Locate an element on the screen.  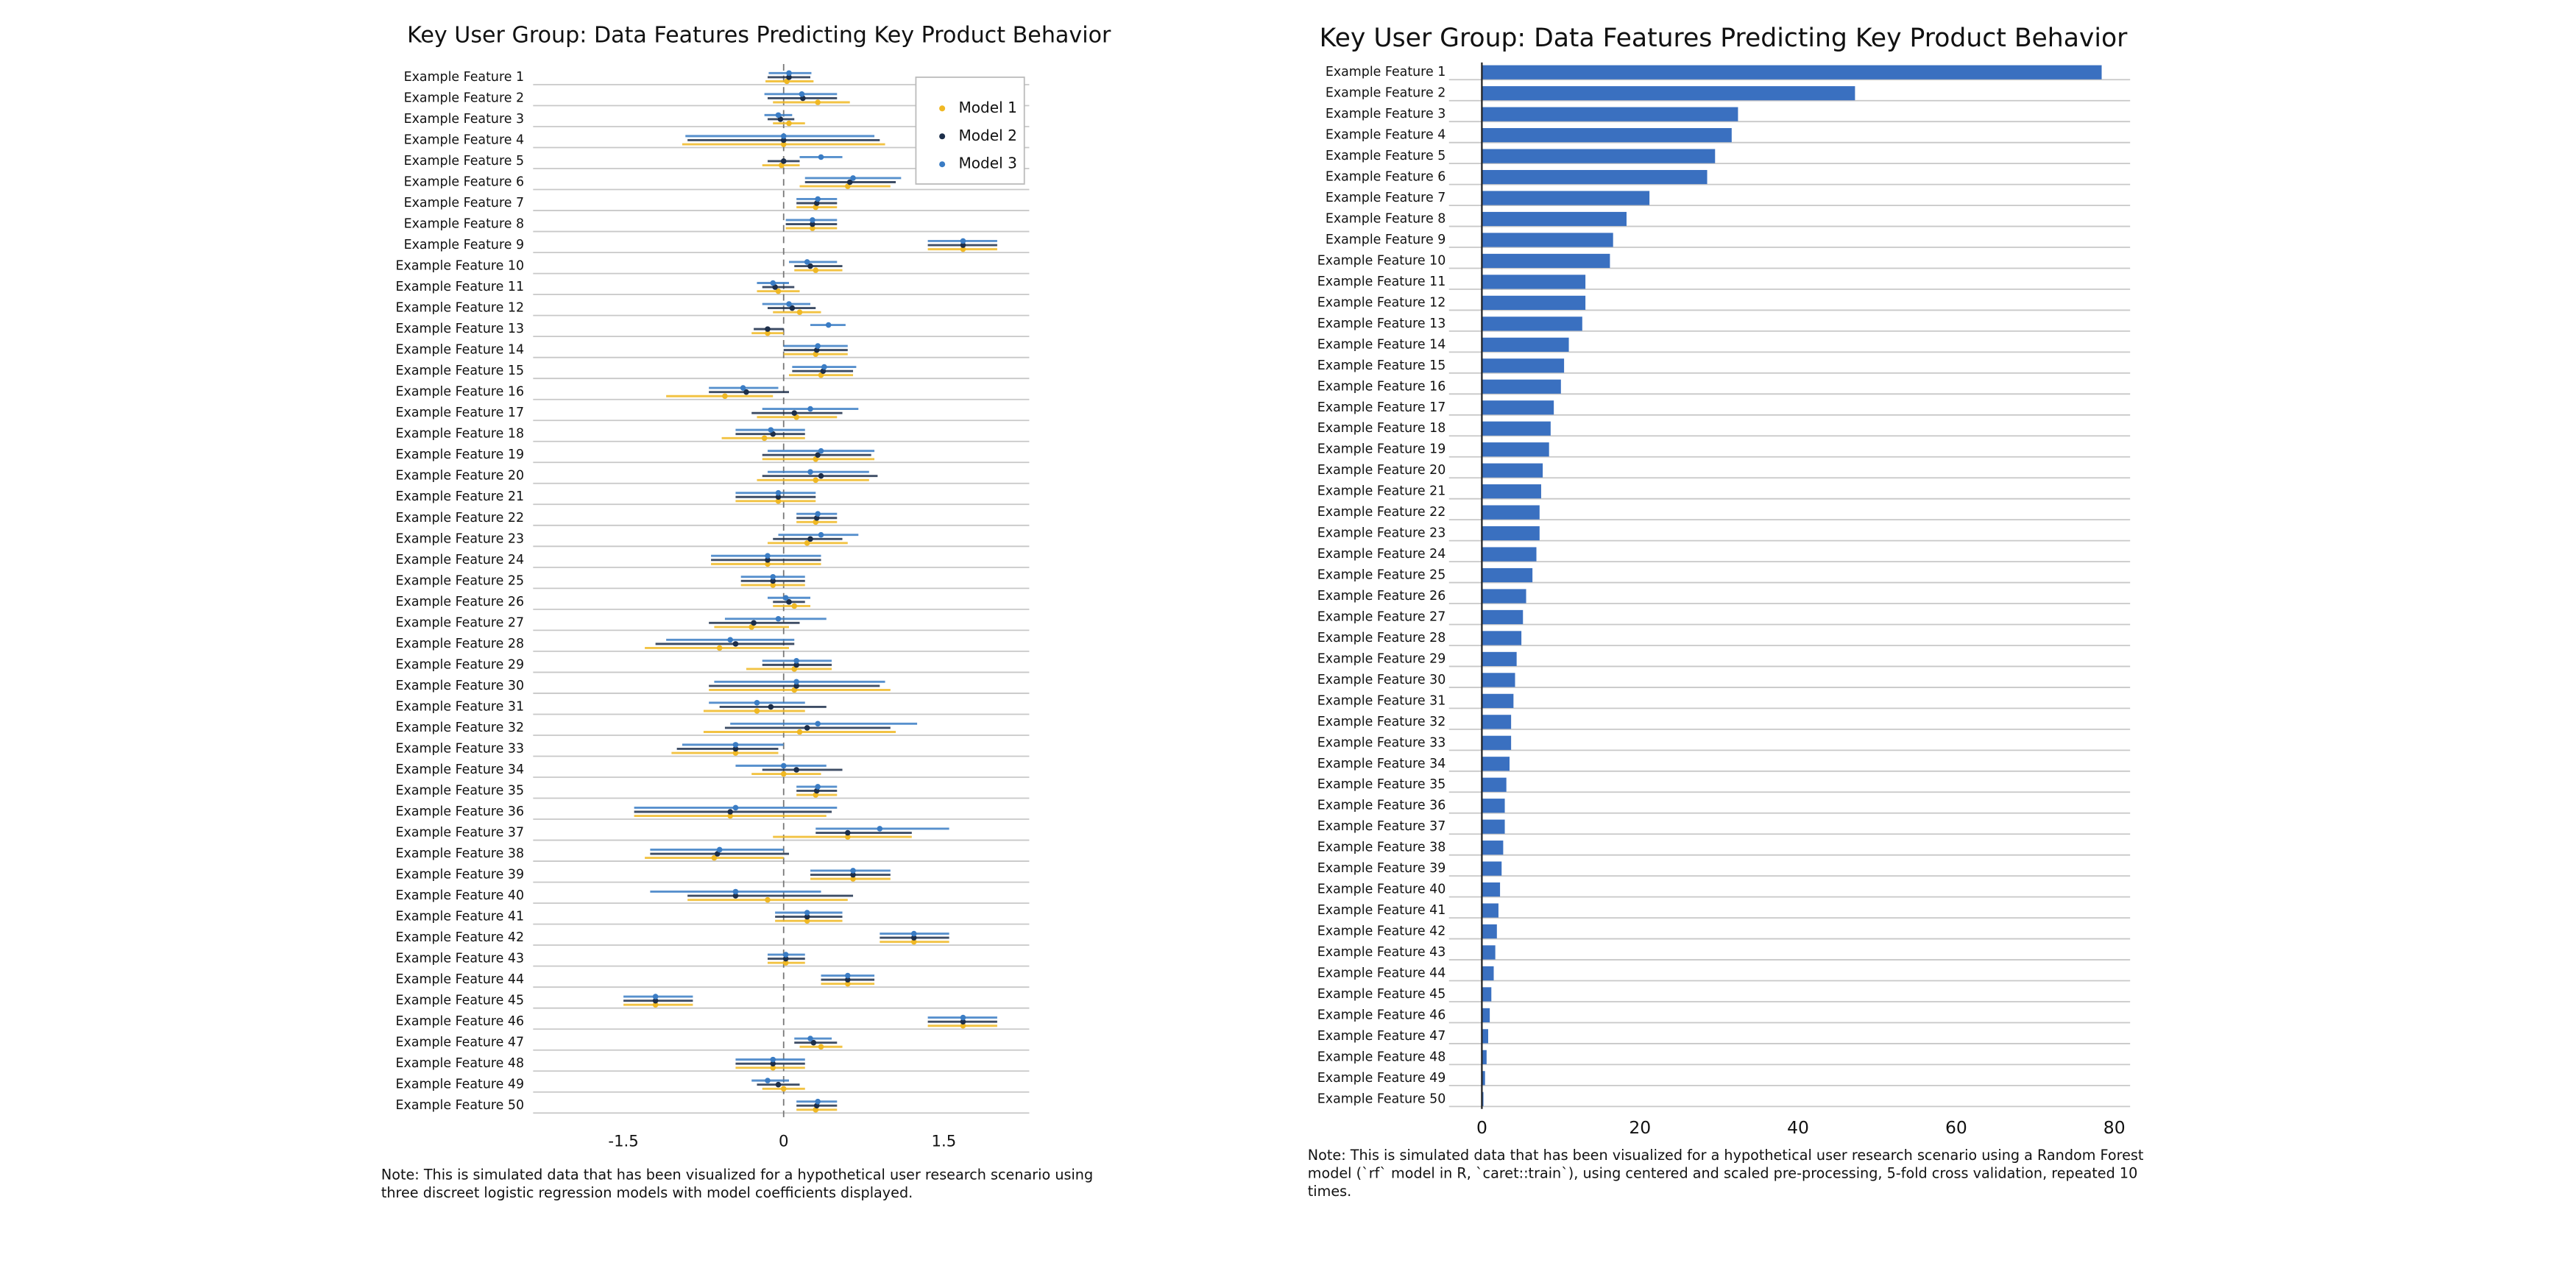
y-tick-label: Example Feature 32 is located at coordinates (460, 728).